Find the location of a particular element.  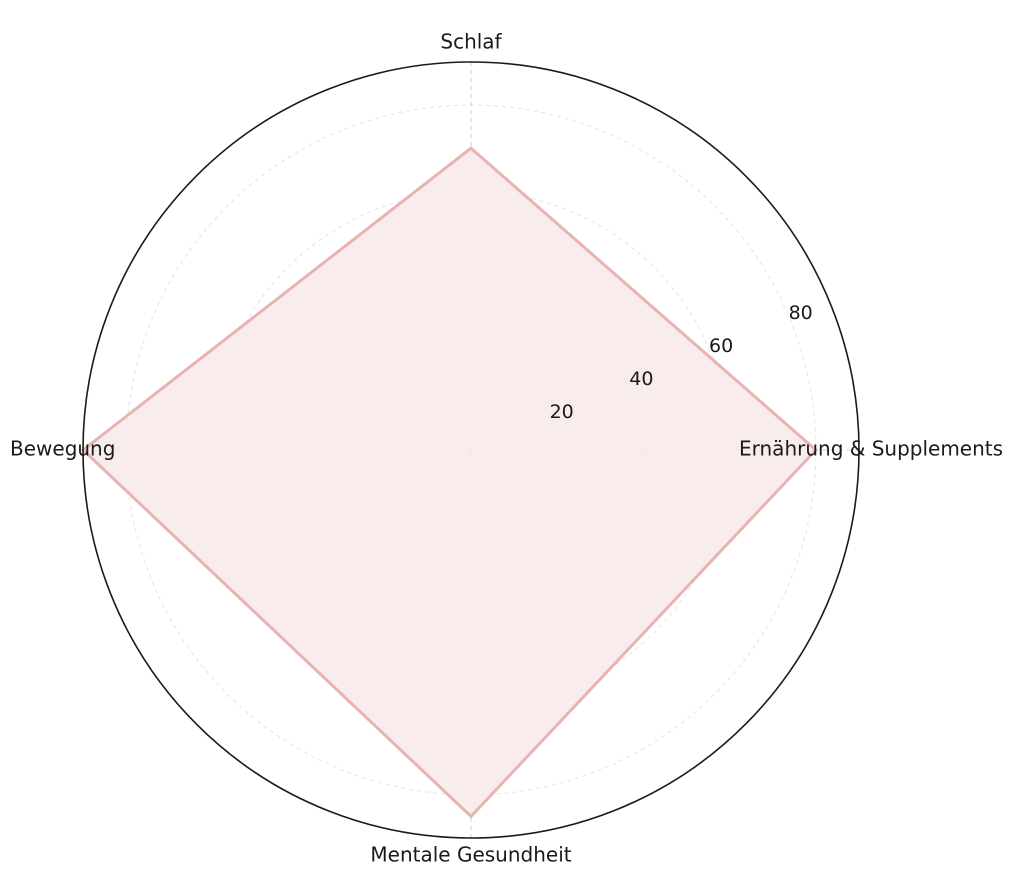

radial-tick-label-20: 20 is located at coordinates (562, 412).